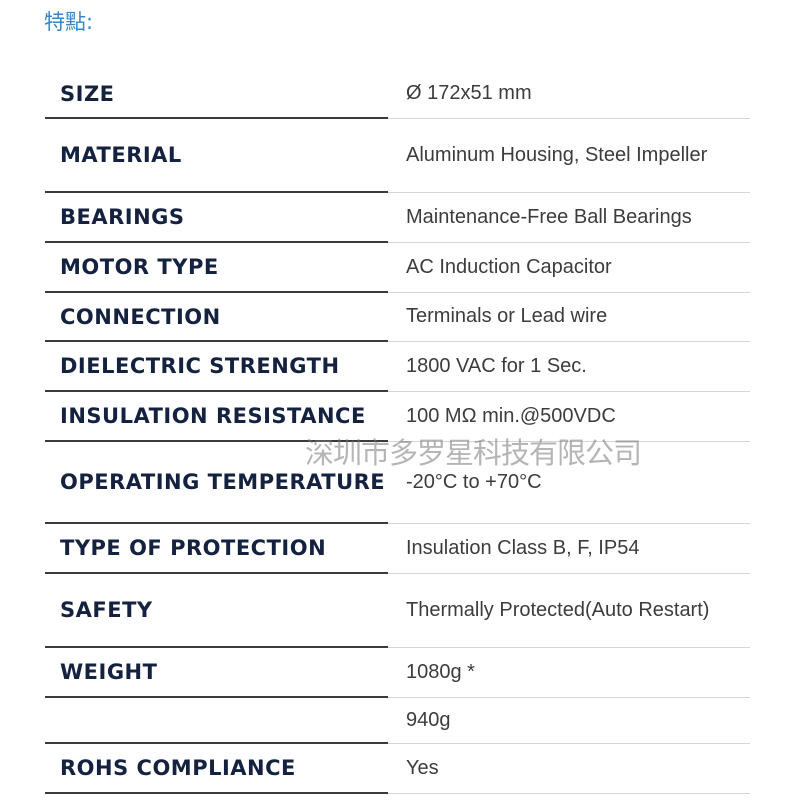  I want to click on spec-value: Thermally Protected(Auto Restart), so click(569, 610).